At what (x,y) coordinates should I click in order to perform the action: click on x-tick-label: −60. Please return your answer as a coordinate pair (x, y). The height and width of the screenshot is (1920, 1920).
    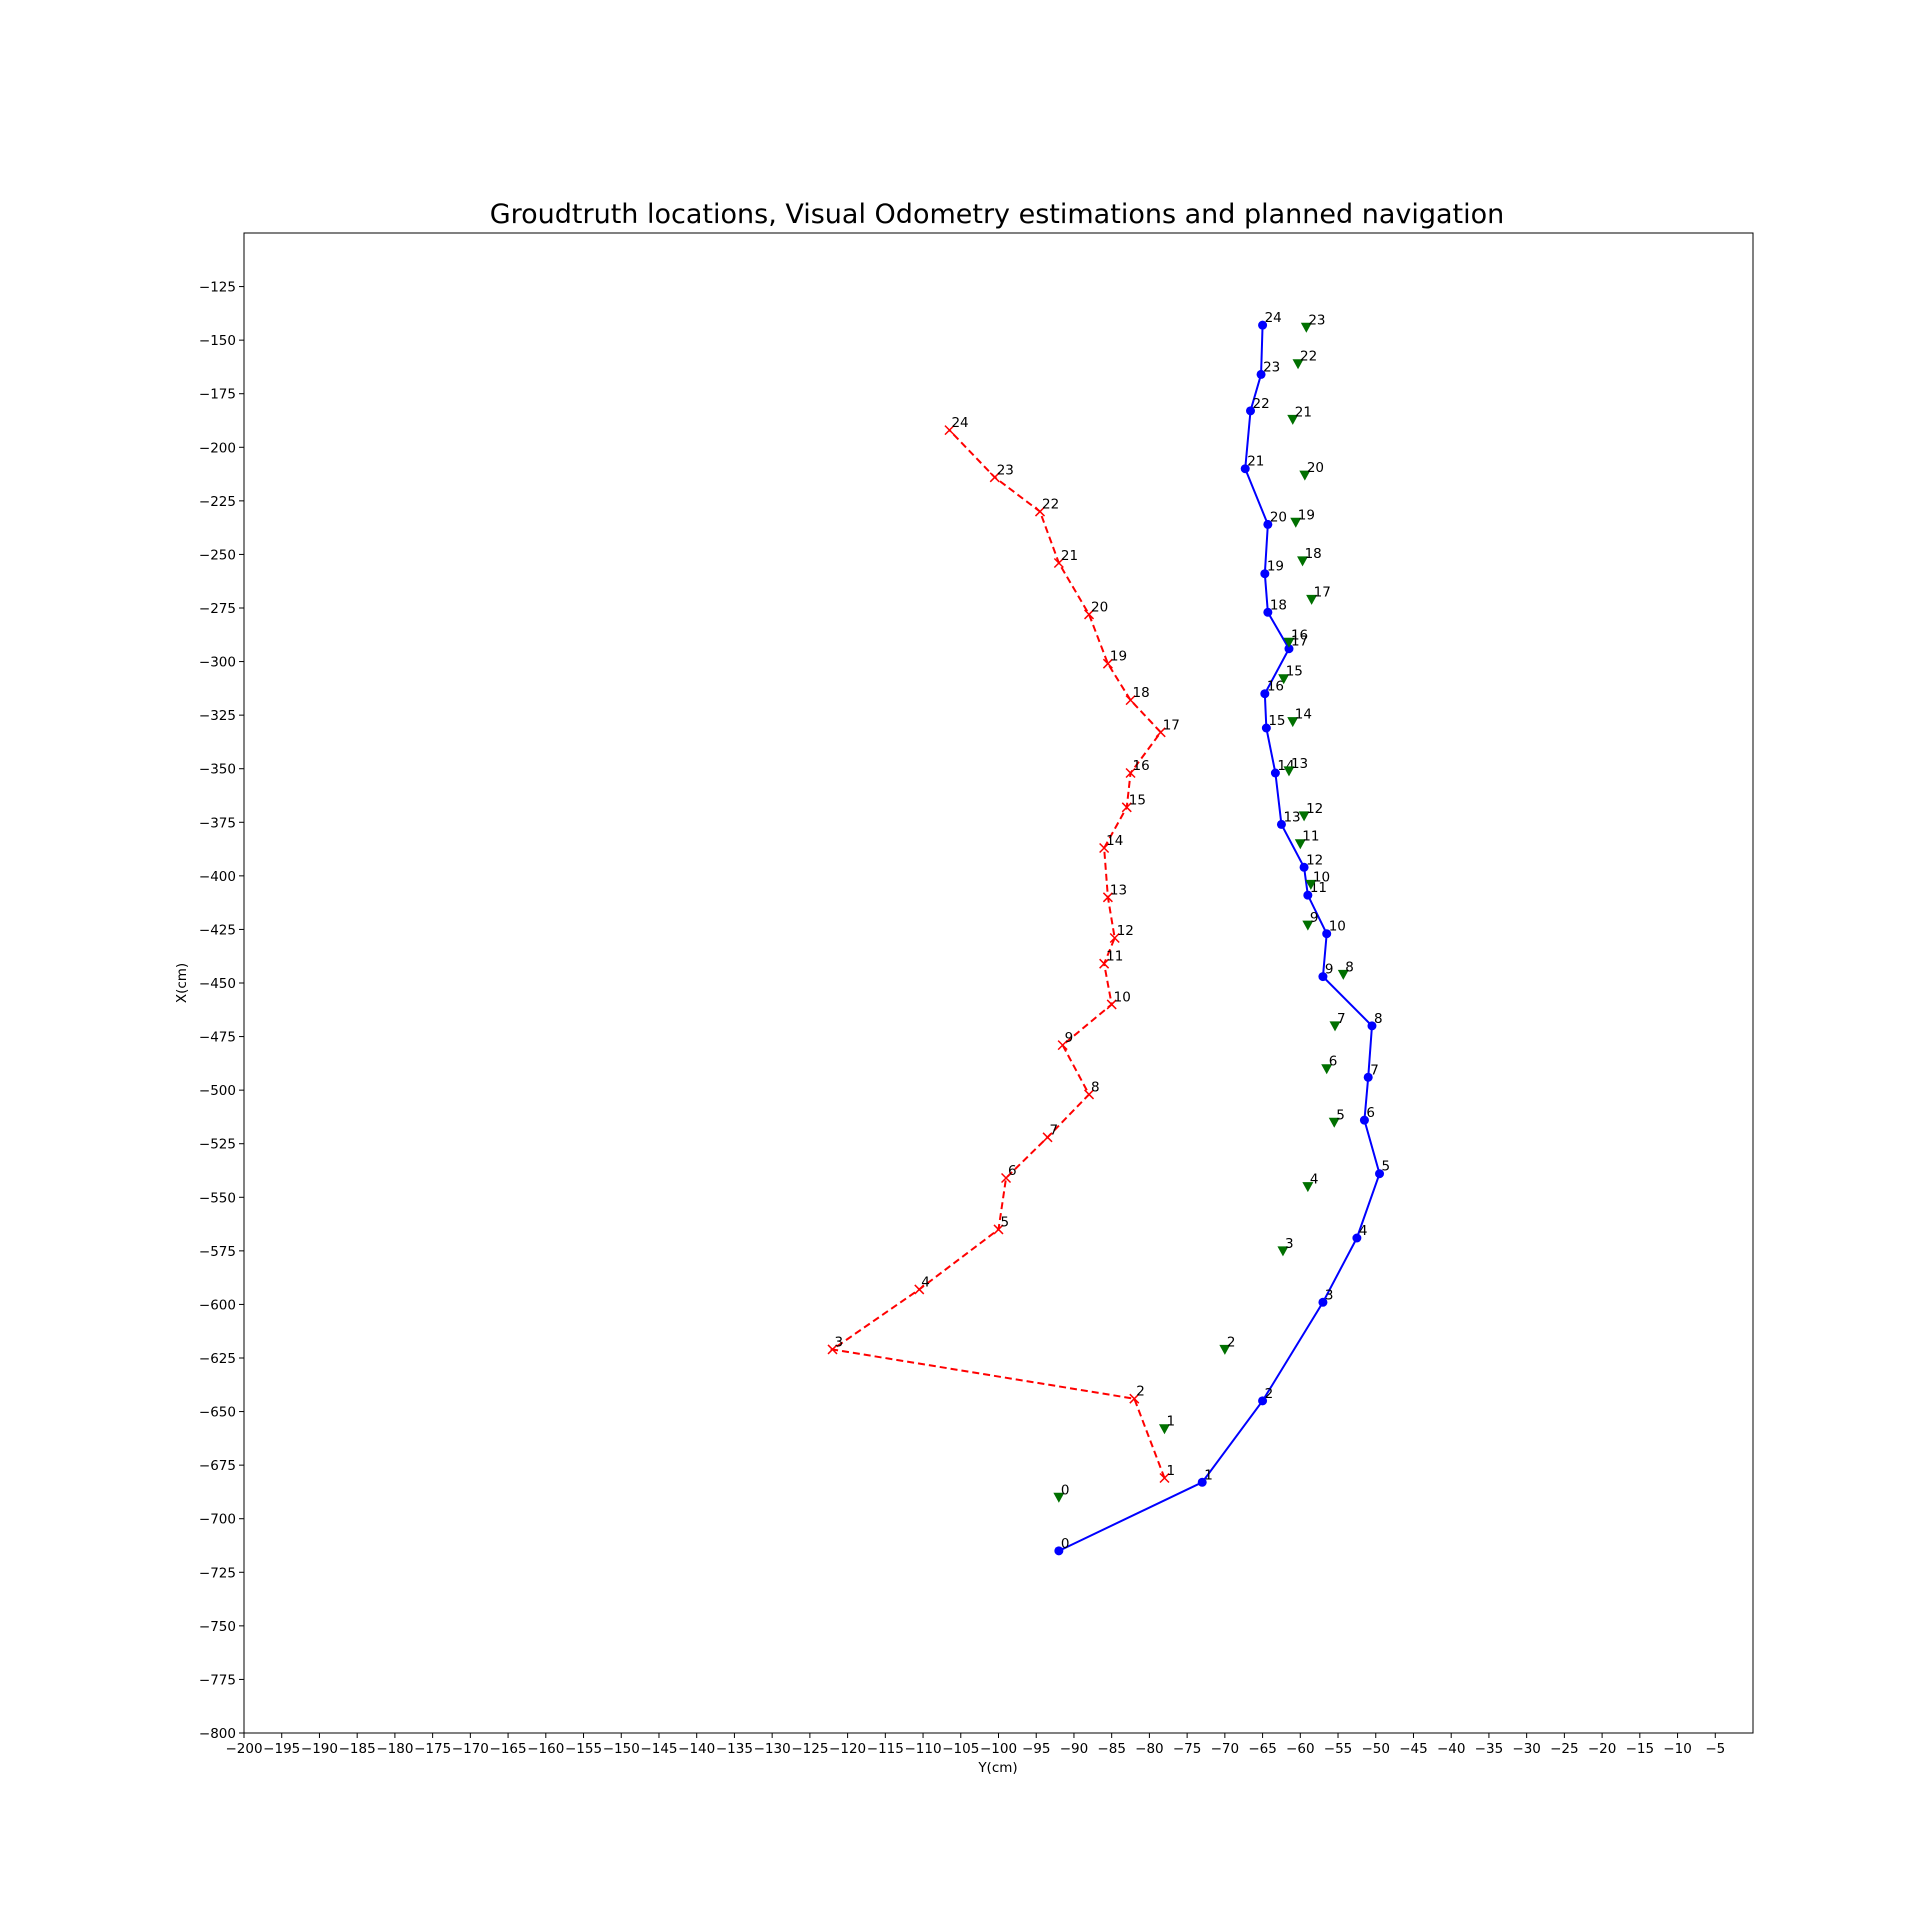
    Looking at the image, I should click on (1300, 1749).